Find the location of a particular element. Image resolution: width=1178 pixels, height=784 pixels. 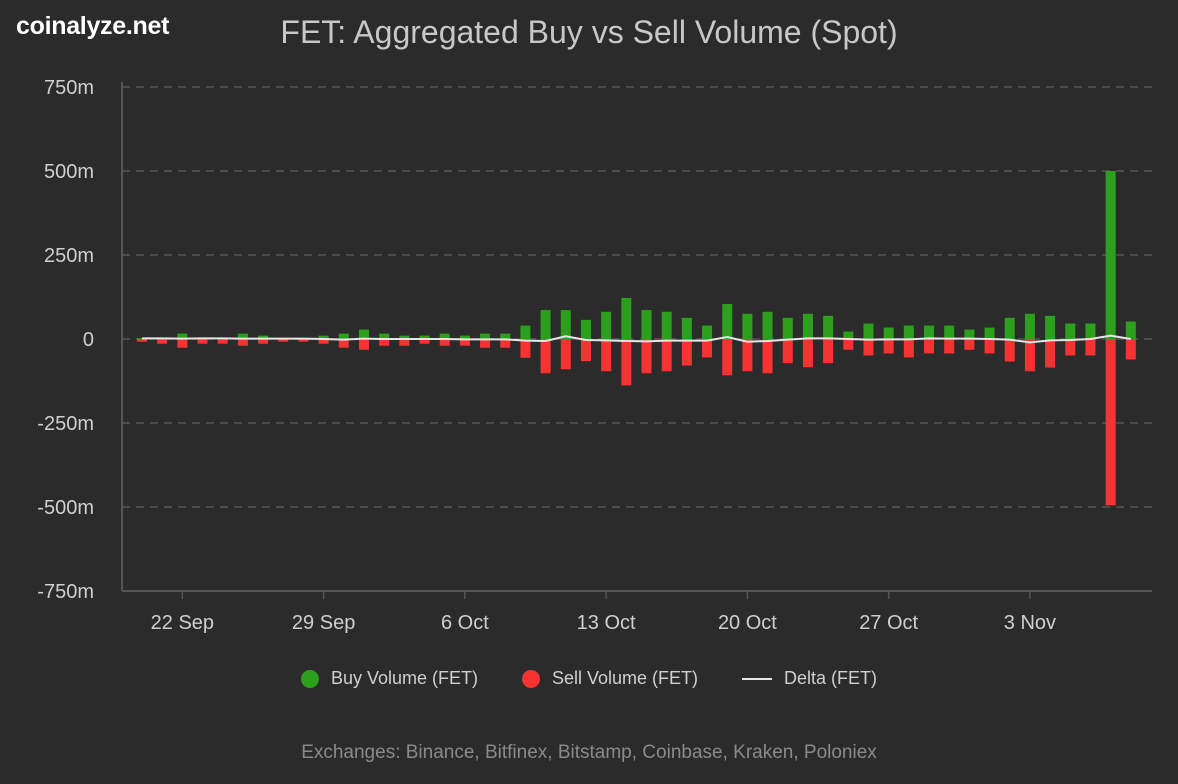

x-tick-label: 6 Oct is located at coordinates (465, 623).